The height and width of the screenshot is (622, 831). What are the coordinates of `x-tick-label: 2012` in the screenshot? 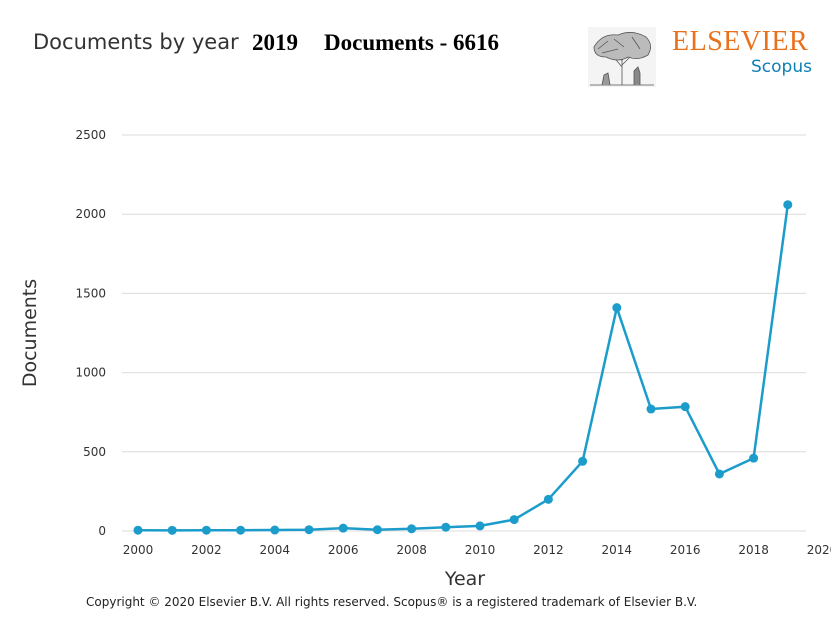 It's located at (548, 550).